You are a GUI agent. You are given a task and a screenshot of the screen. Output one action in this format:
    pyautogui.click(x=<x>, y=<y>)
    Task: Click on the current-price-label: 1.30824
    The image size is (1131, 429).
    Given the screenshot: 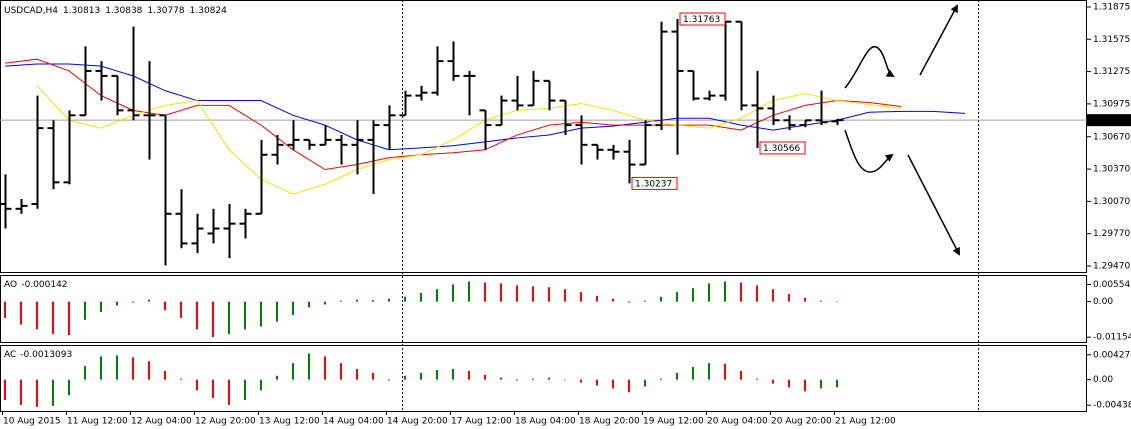 What is the action you would take?
    pyautogui.click(x=1110, y=121)
    